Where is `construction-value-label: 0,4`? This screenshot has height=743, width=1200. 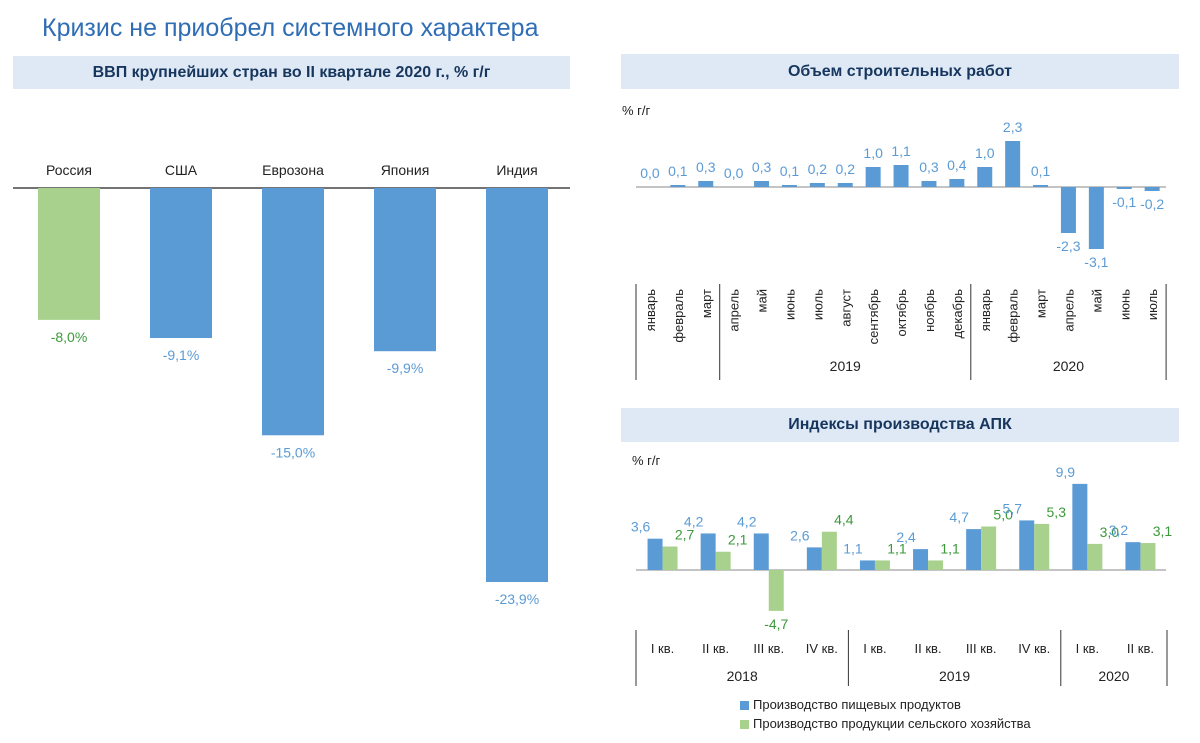 construction-value-label: 0,4 is located at coordinates (957, 165).